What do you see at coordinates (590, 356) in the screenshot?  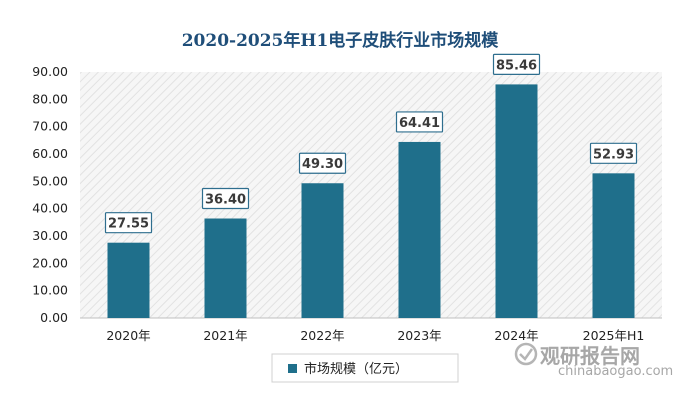 I see `watermark-logo-text: 观研报告网` at bounding box center [590, 356].